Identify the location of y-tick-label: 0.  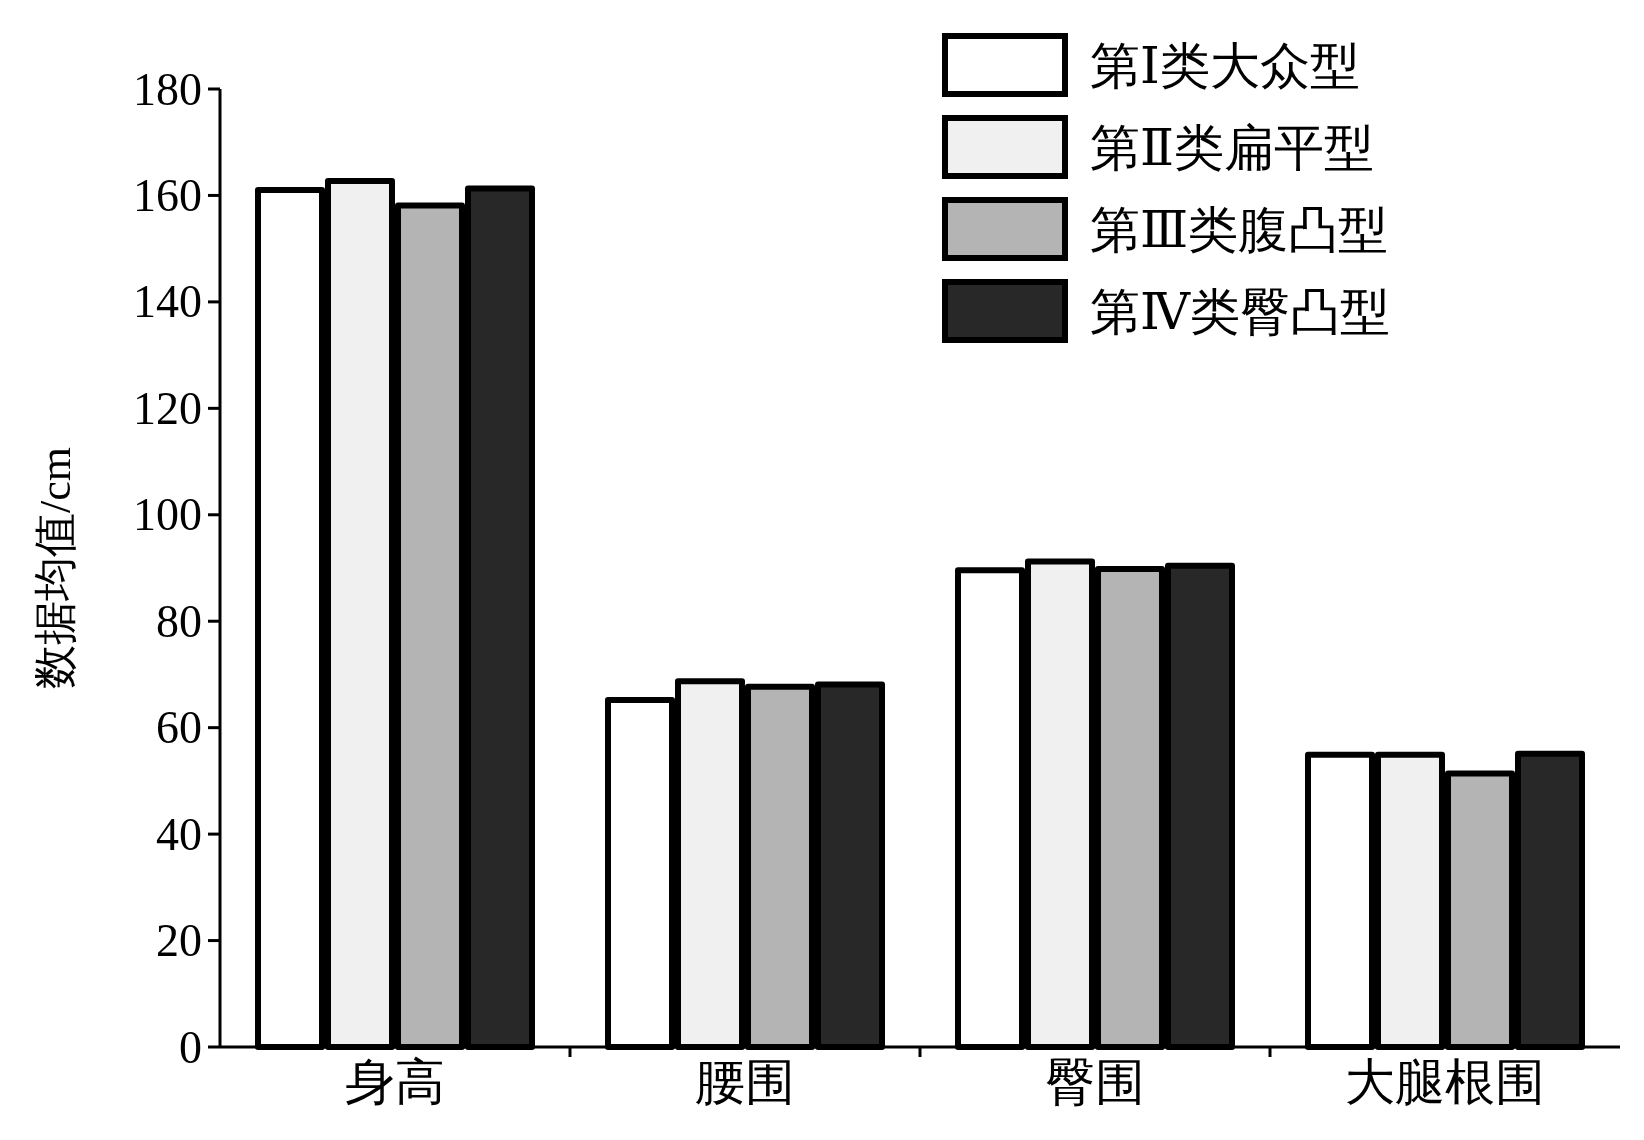
(190, 1047).